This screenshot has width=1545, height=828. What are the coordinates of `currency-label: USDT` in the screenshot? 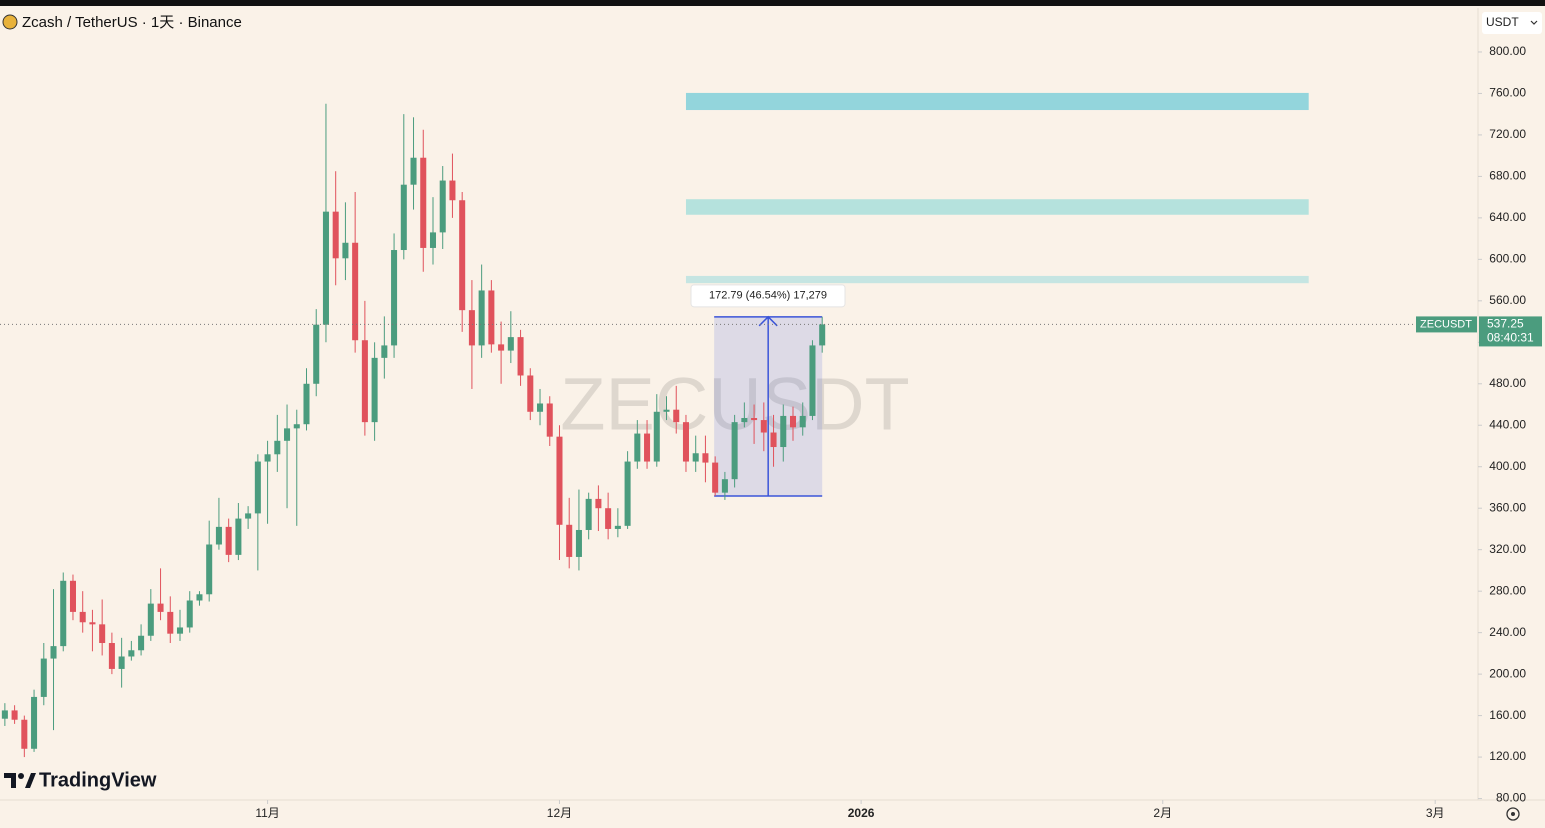 It's located at (1502, 22).